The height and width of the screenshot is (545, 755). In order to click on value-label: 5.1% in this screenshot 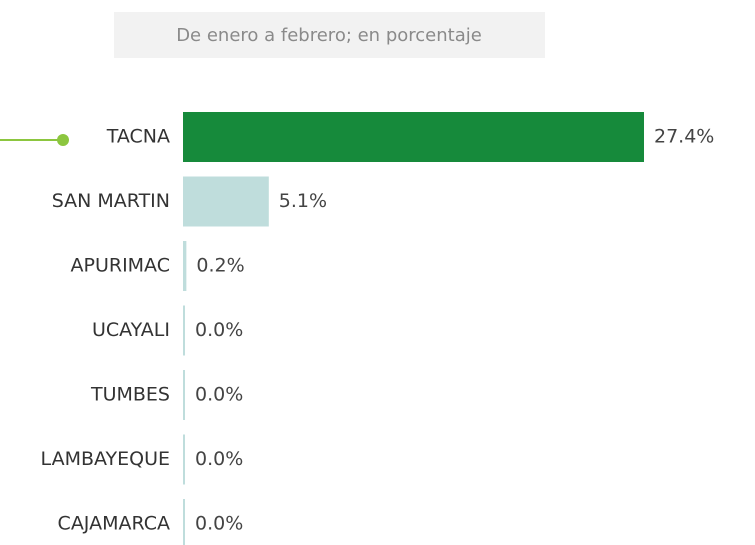, I will do `click(303, 201)`.